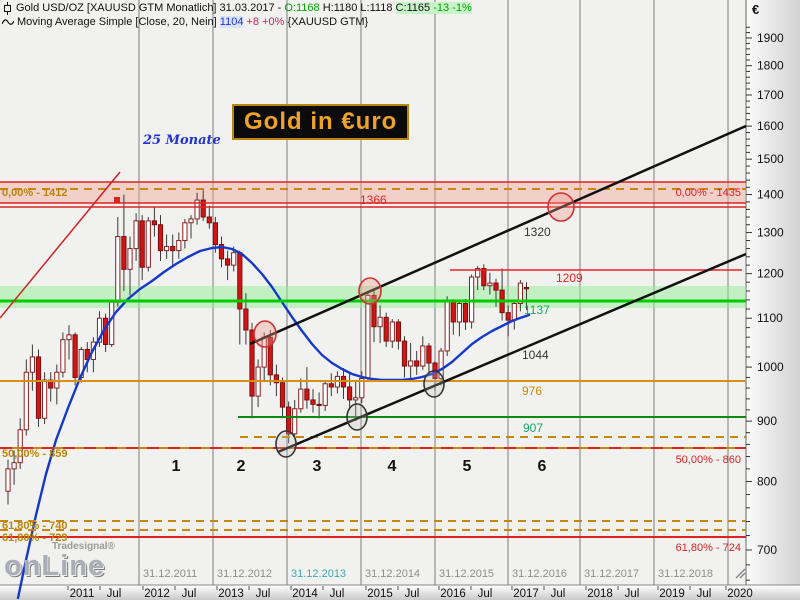  I want to click on price-level-label: 1137, so click(537, 310).